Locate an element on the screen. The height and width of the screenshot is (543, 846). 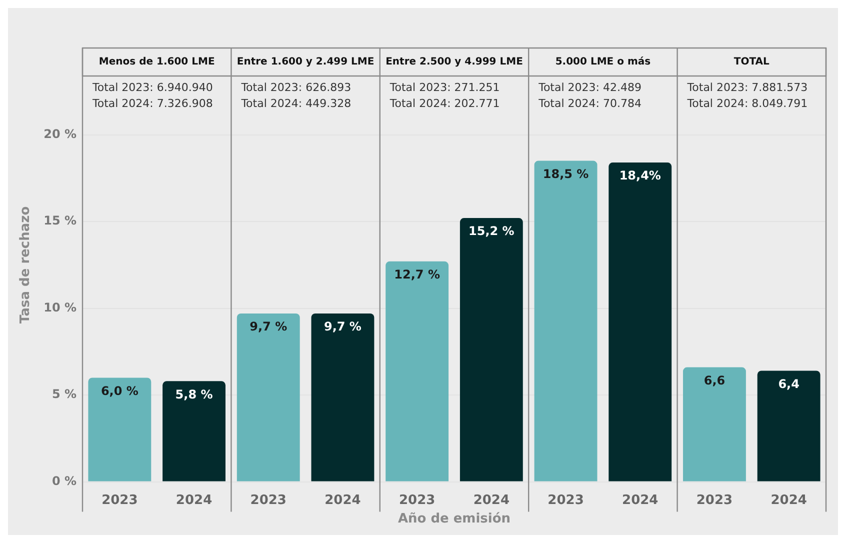
annotation: Total 2024: 70.784 is located at coordinates (590, 103).